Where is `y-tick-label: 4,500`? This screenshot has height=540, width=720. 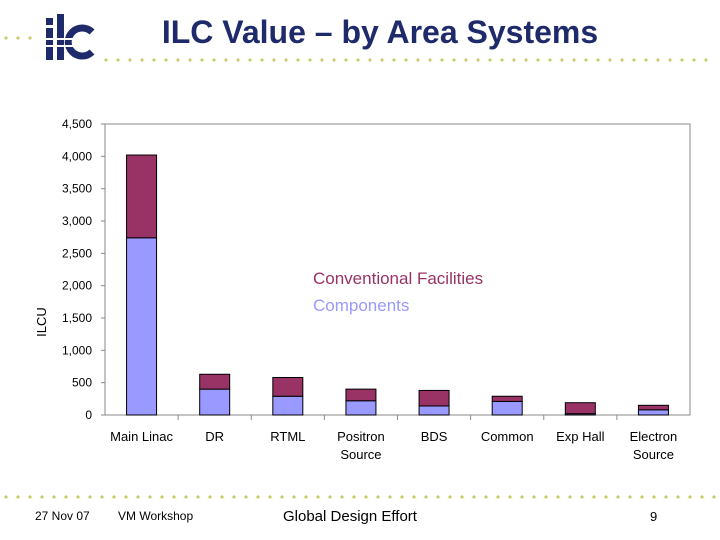 y-tick-label: 4,500 is located at coordinates (77, 124).